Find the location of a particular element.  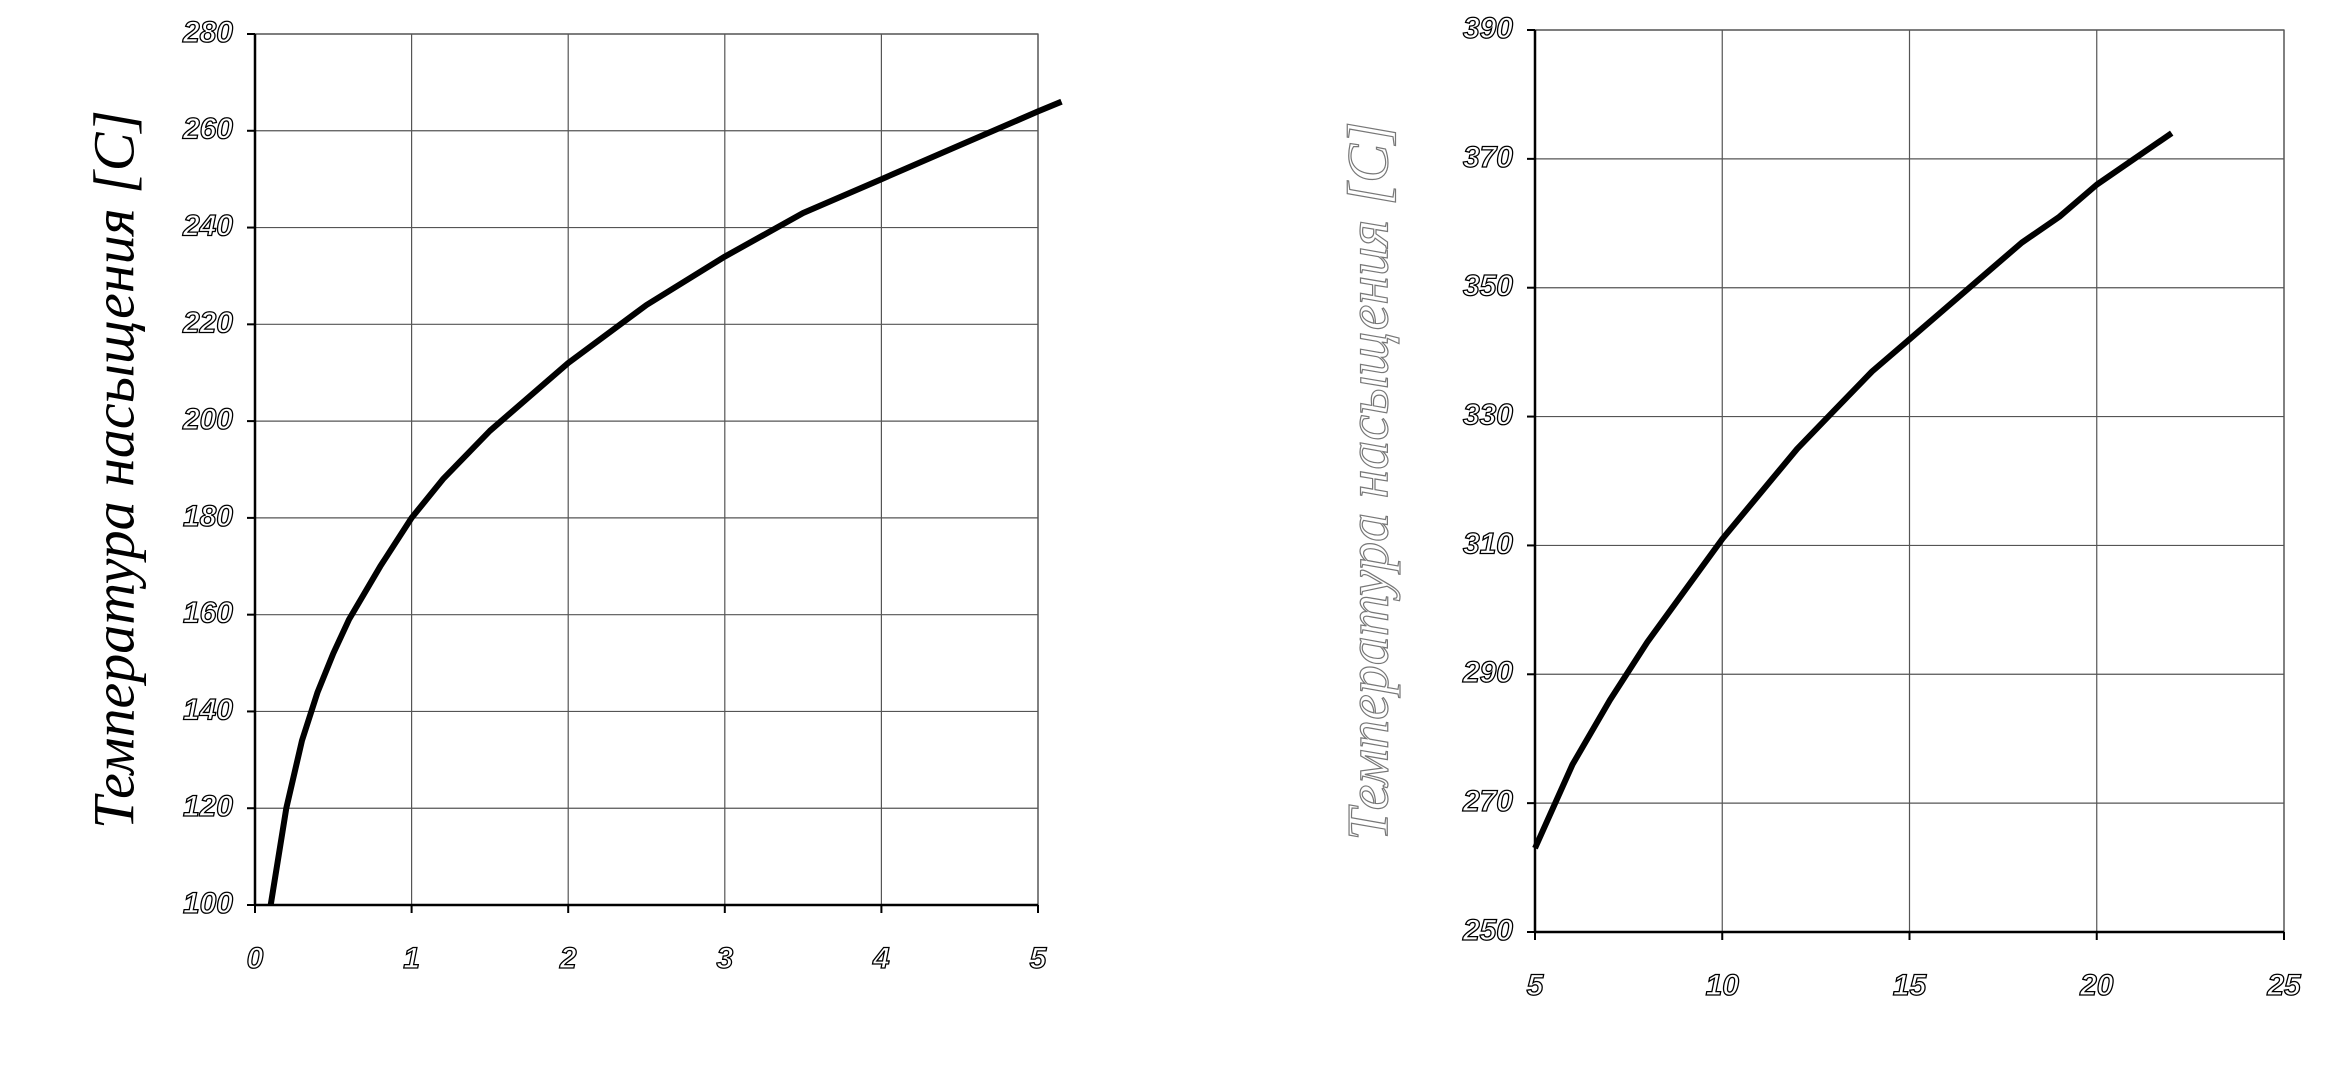

x-tick-label: 3 is located at coordinates (724, 958).